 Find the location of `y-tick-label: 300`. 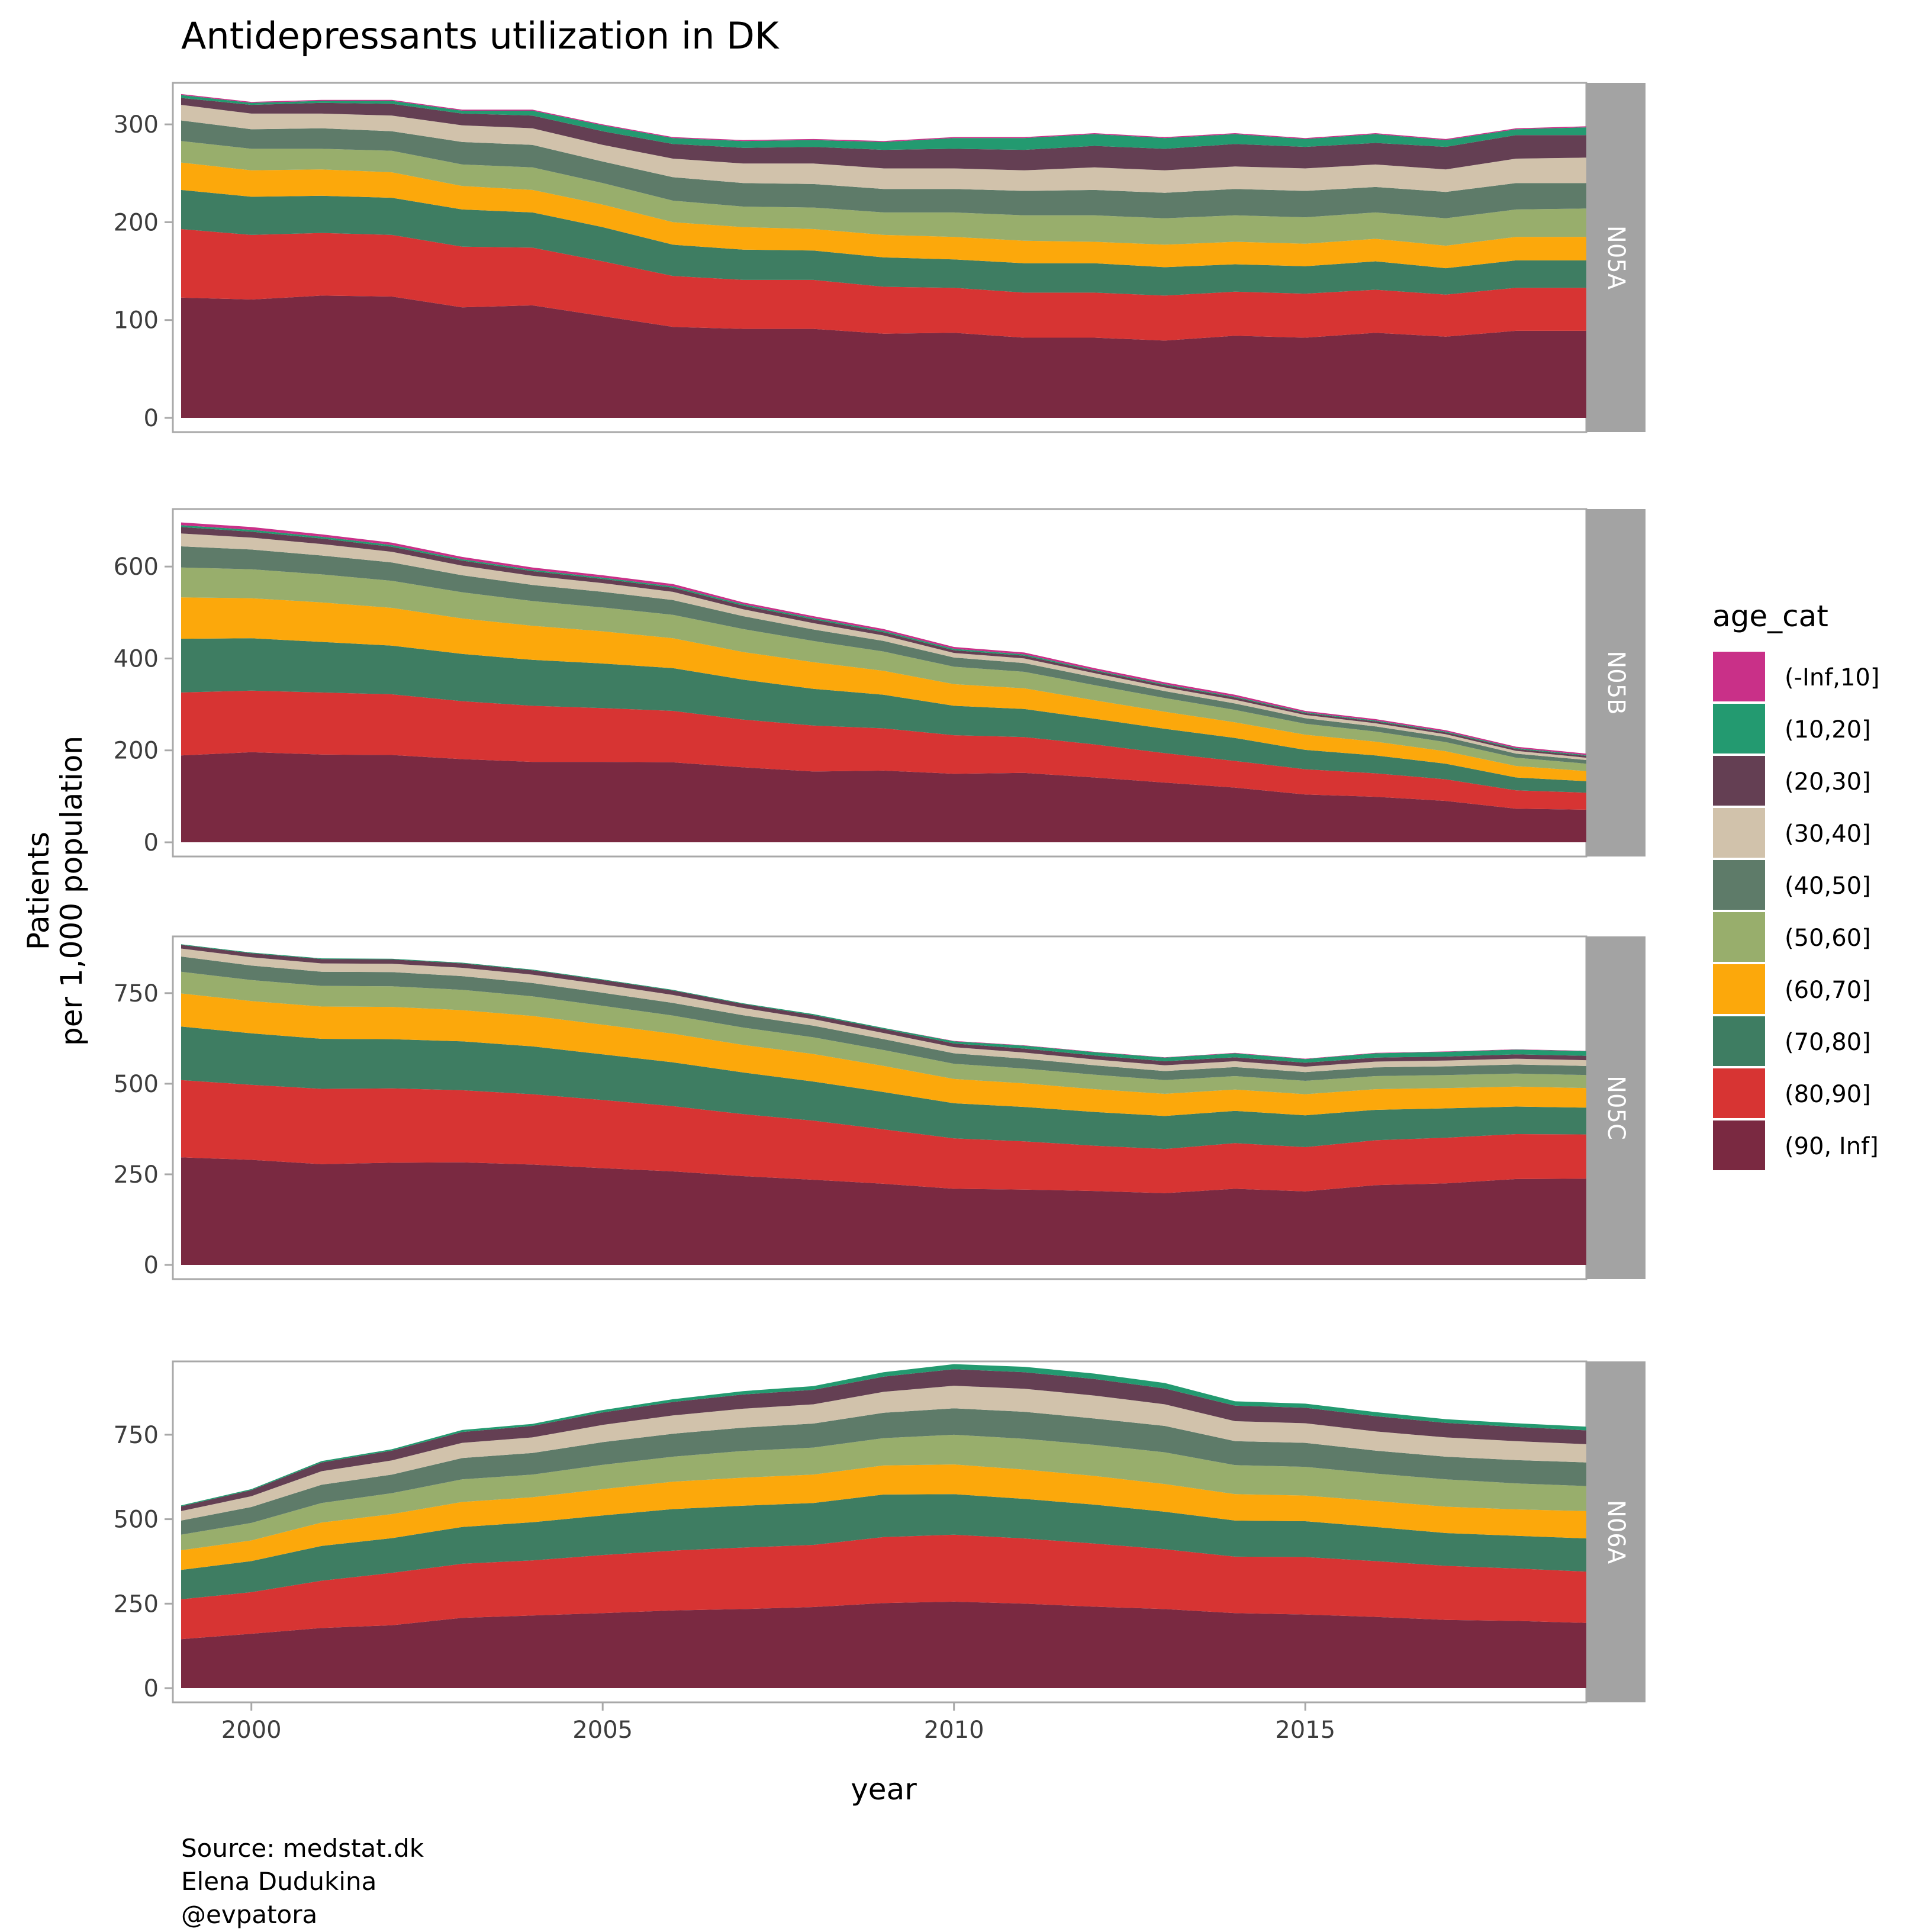

y-tick-label: 300 is located at coordinates (137, 125).